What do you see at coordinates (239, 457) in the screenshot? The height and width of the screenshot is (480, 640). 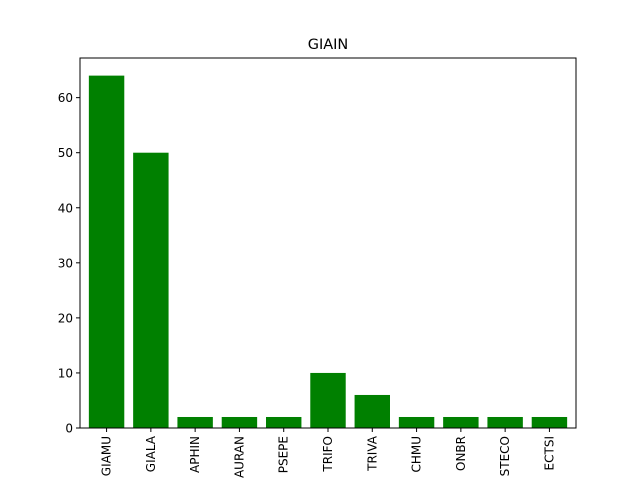 I see `x-tick-label: AURAN` at bounding box center [239, 457].